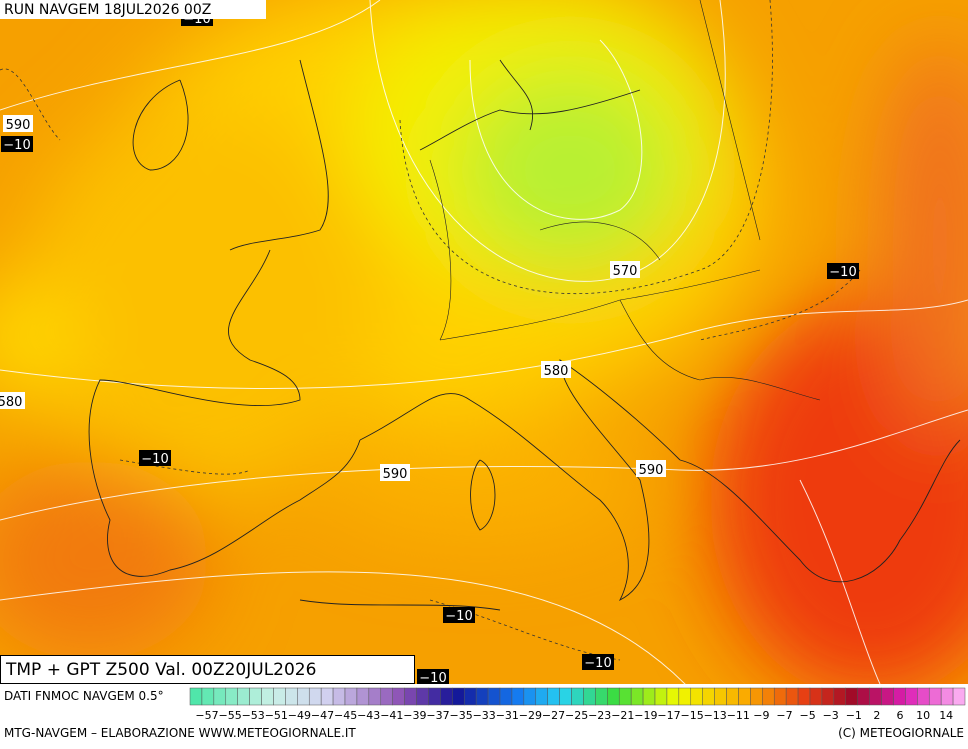 The image size is (968, 749). Describe the element at coordinates (784, 715) in the screenshot. I see `scale-label: −7` at that location.